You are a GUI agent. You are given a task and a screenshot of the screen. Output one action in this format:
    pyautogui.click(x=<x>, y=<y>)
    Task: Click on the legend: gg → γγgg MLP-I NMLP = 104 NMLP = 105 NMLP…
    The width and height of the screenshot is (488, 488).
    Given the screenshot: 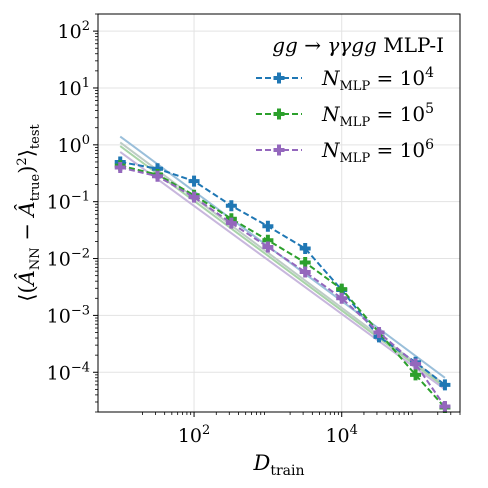 What is the action you would take?
    pyautogui.click(x=350, y=99)
    